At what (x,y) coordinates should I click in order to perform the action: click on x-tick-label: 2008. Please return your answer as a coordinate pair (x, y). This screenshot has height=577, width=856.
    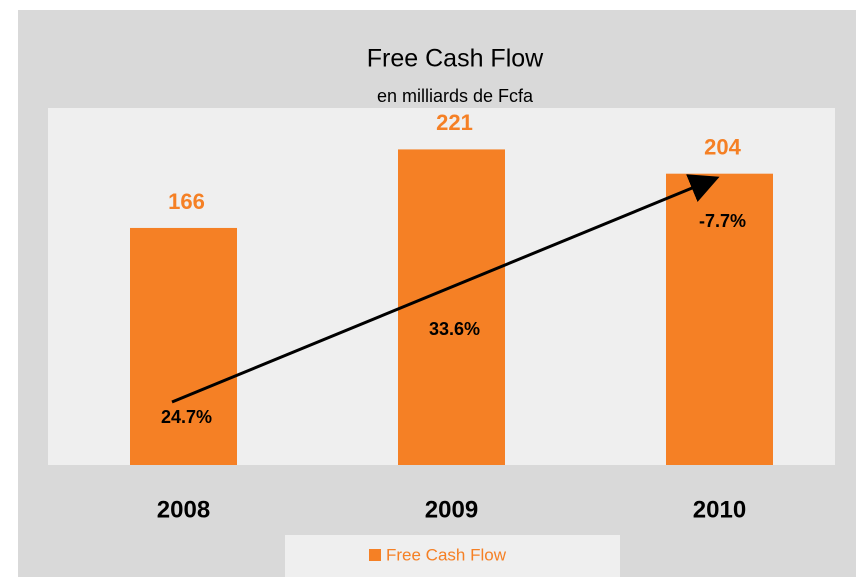
    Looking at the image, I should click on (183, 509).